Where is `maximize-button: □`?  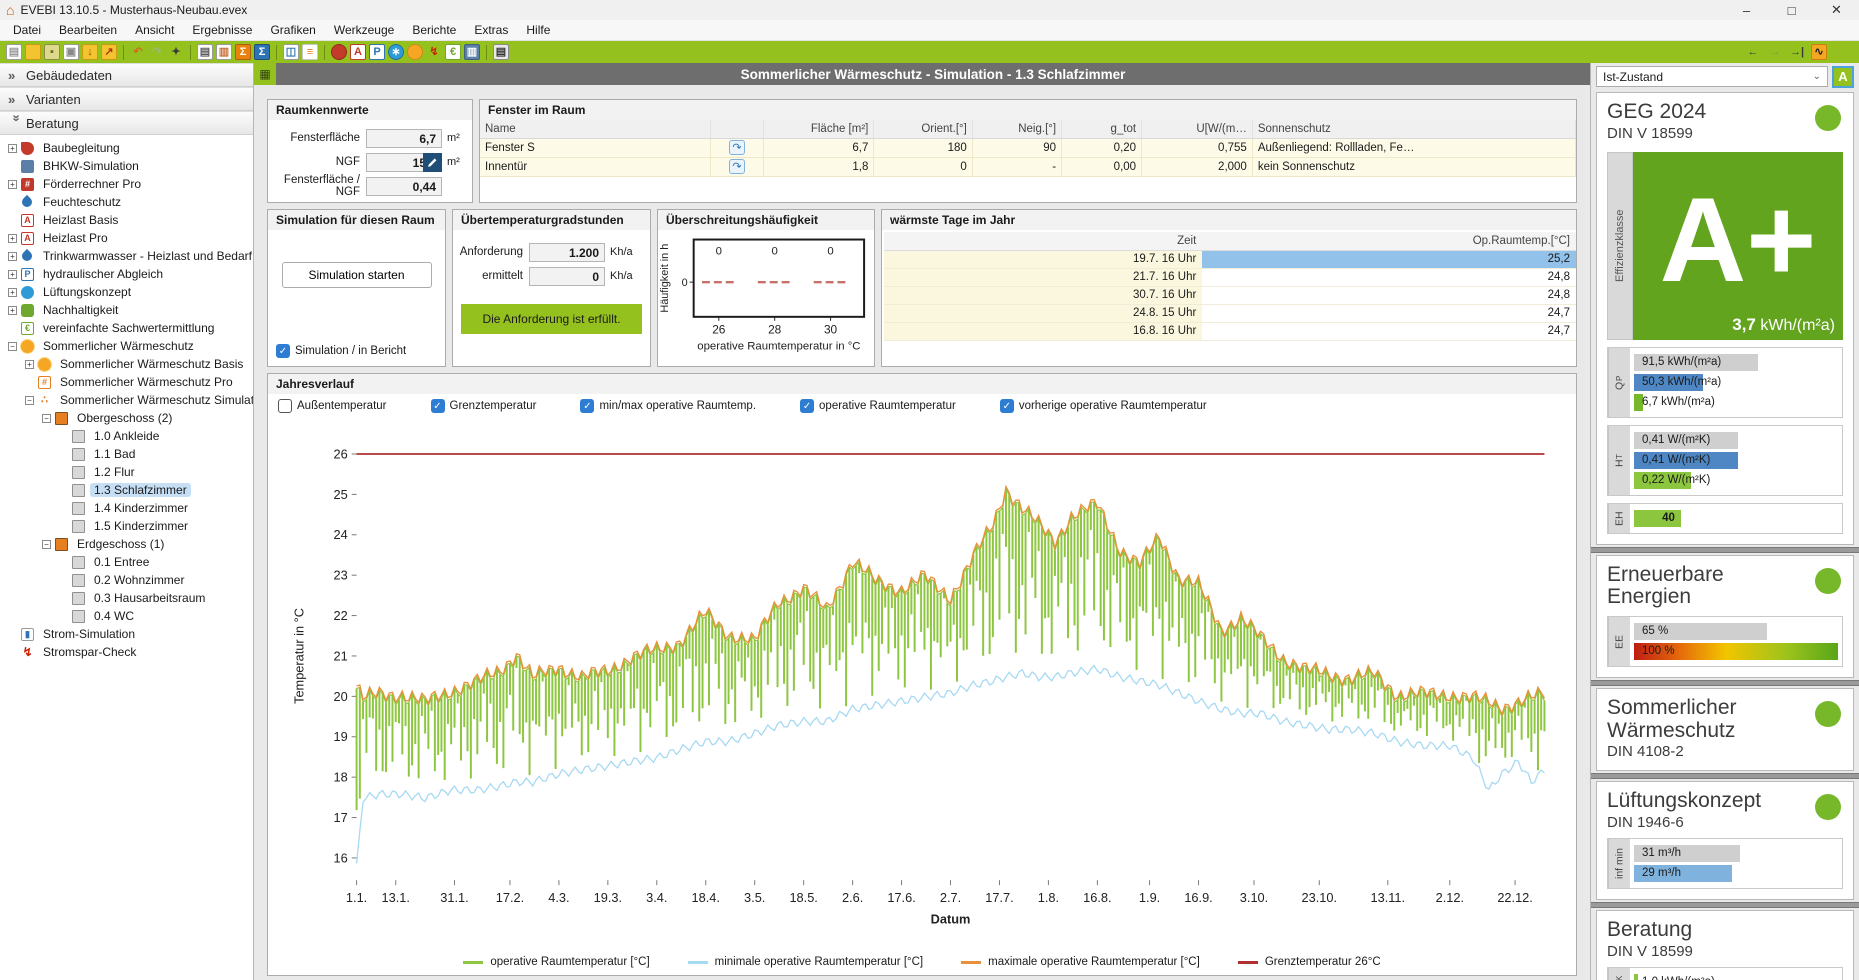 maximize-button: □ is located at coordinates (1791, 10).